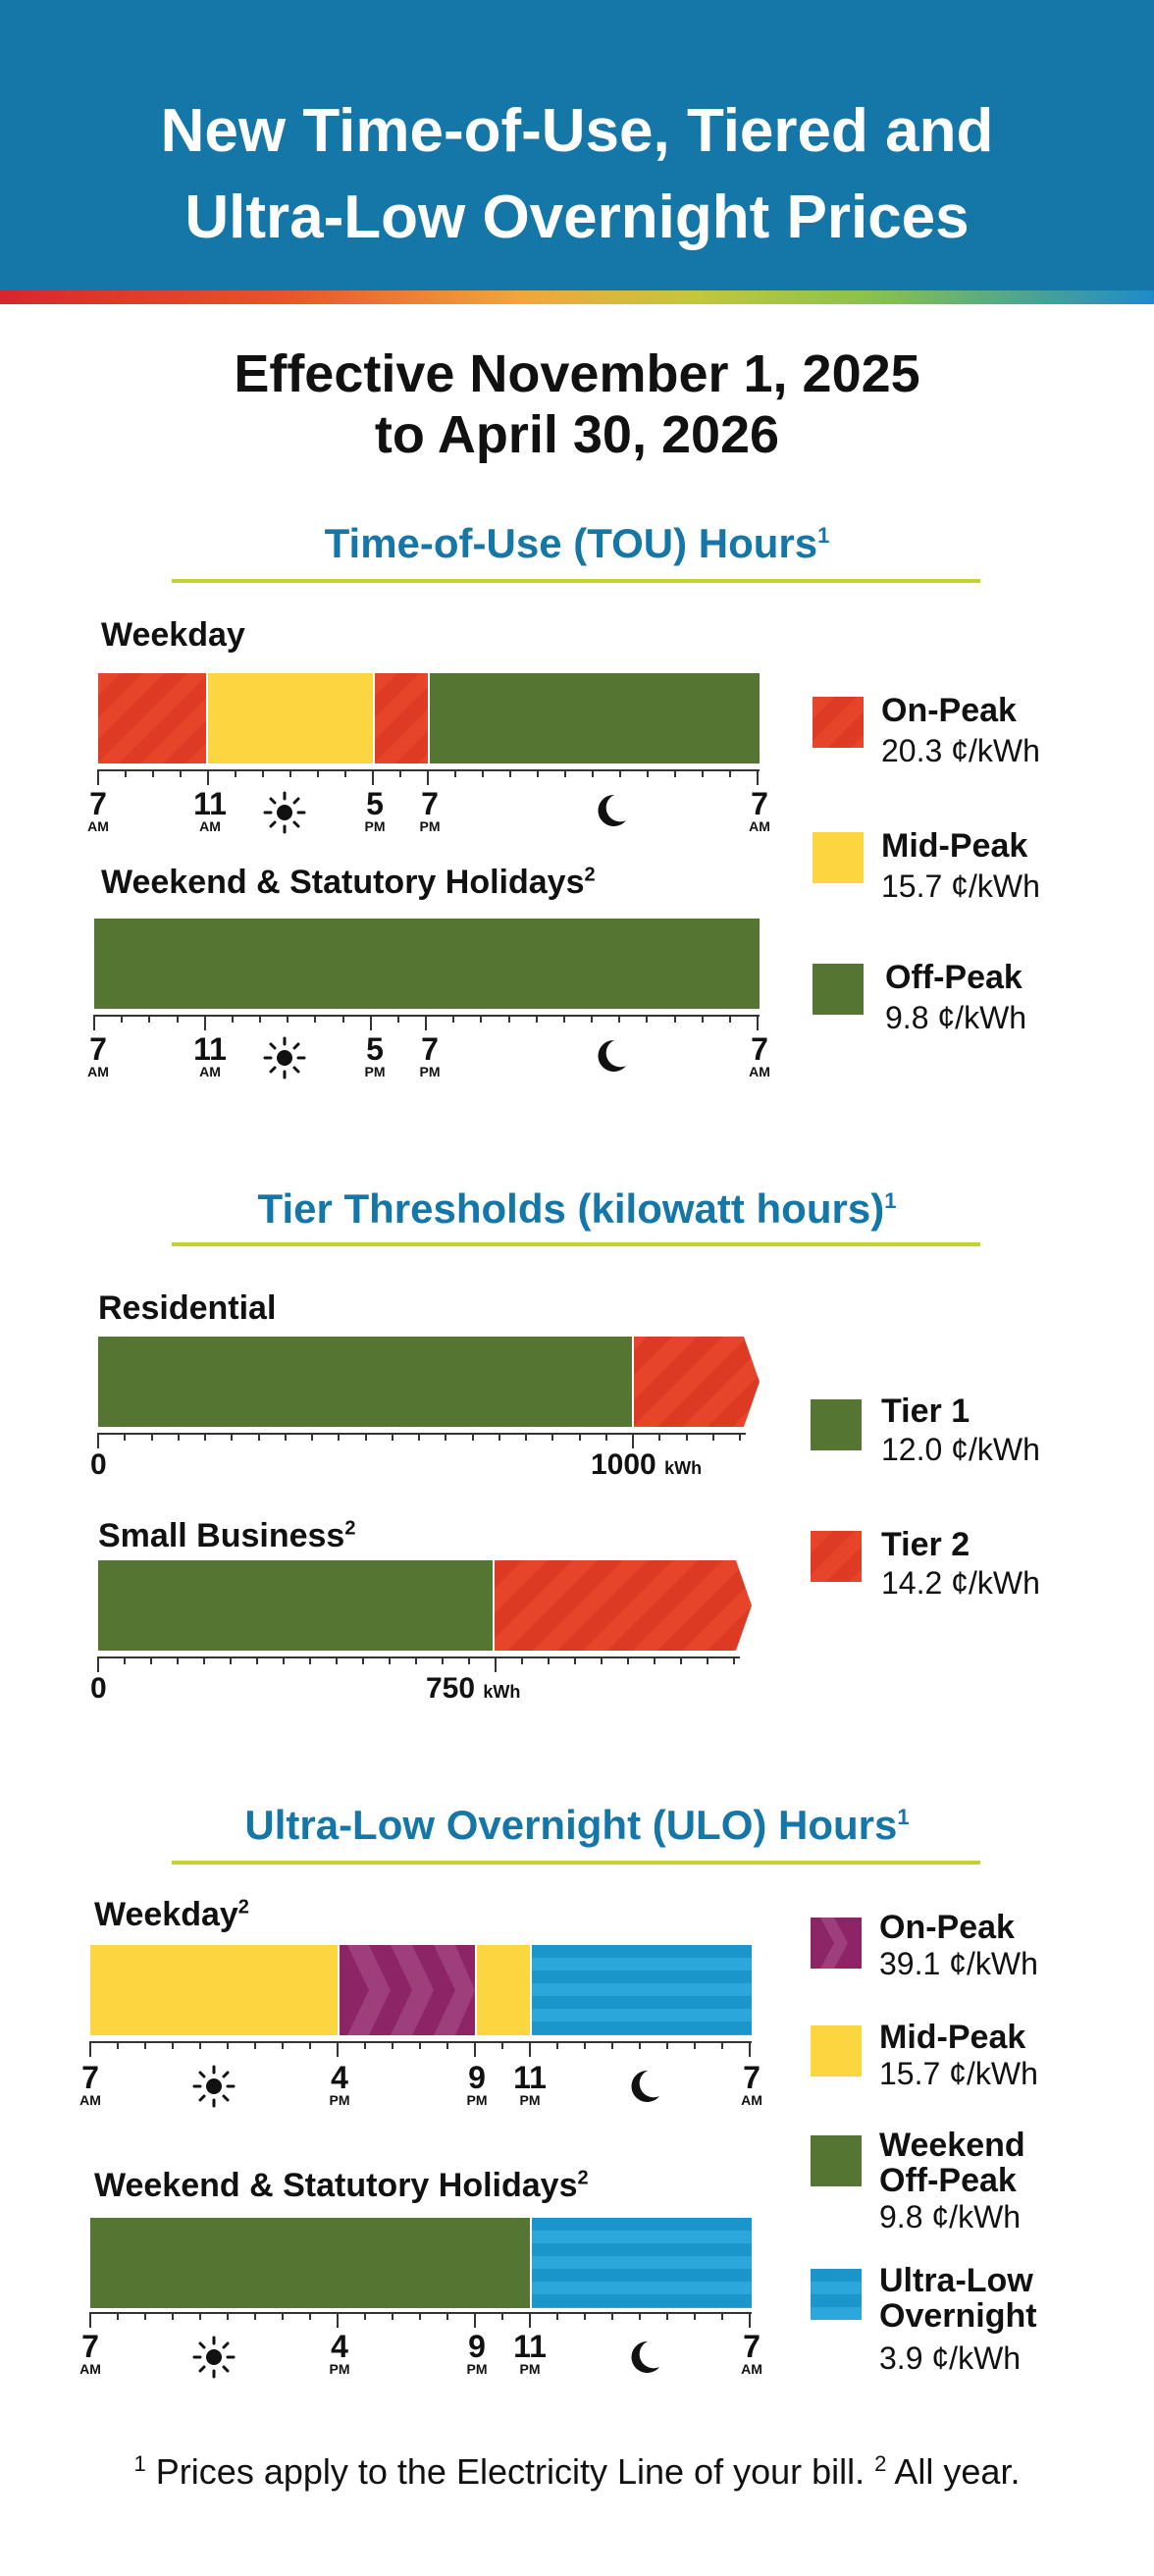  What do you see at coordinates (752, 2084) in the screenshot?
I see `ulo-weekday-tick-7am-end: 7 AM` at bounding box center [752, 2084].